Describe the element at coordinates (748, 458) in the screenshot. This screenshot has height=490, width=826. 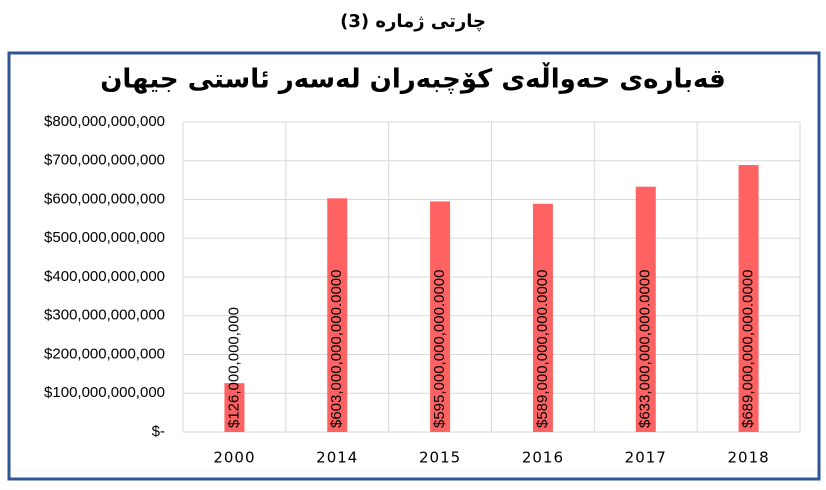
I see `x-tick-label: 2018` at that location.